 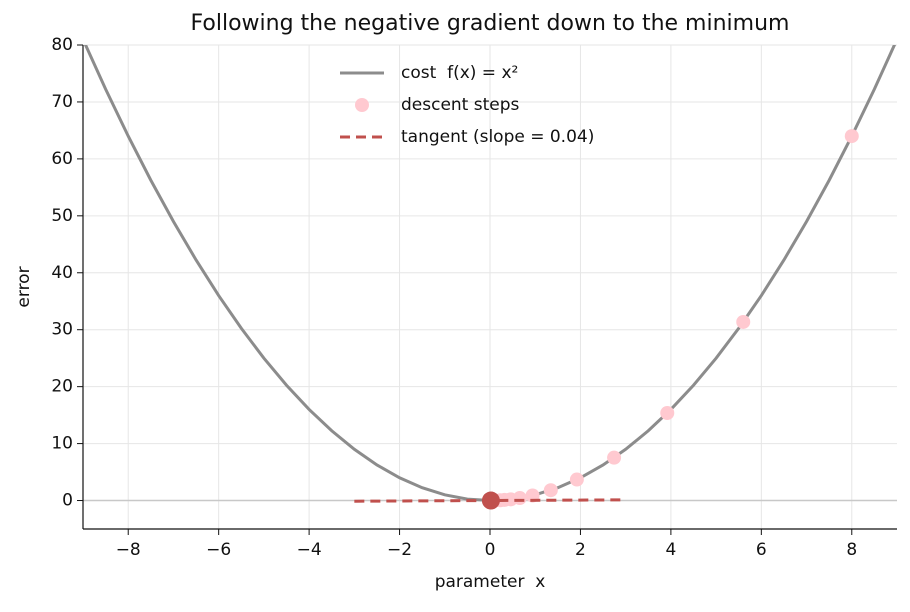 I want to click on y-tick-label: 60, so click(x=62, y=159).